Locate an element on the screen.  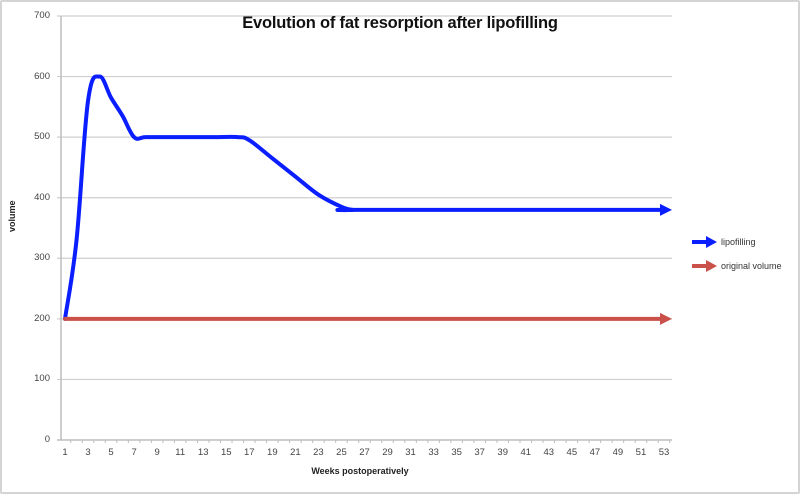
legend-label: lipofilling is located at coordinates (738, 242).